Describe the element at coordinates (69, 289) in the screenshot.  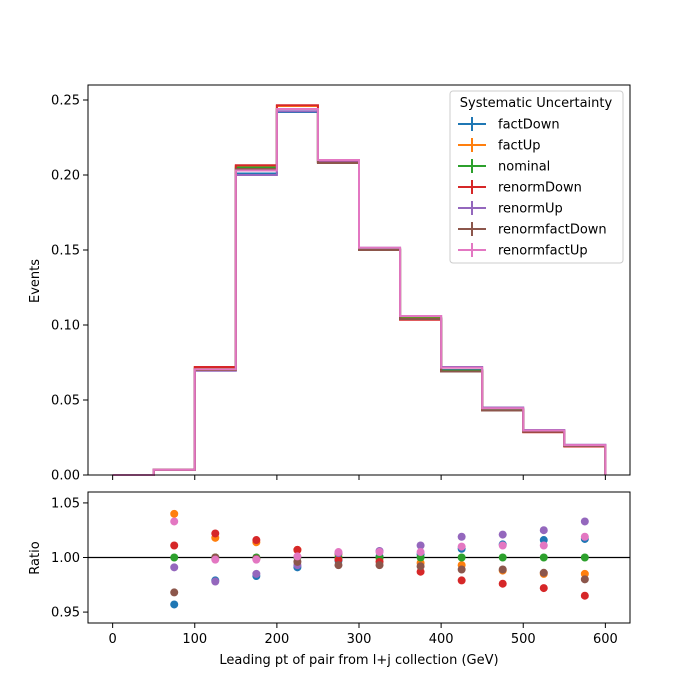
I see `histogram-y-ticks: 0.00 0.05 0.10 0.15 0.20 0.25` at that location.